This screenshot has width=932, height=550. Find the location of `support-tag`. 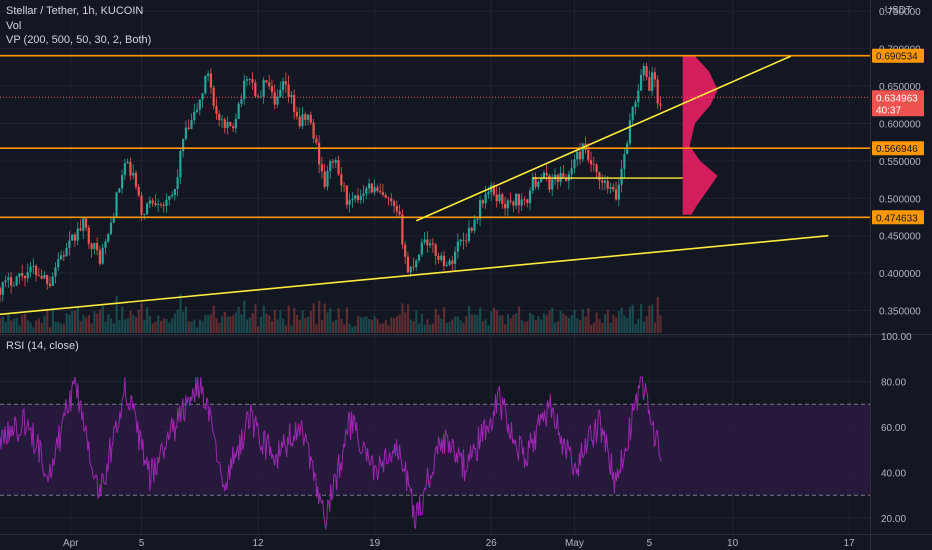

support-tag is located at coordinates (898, 217).